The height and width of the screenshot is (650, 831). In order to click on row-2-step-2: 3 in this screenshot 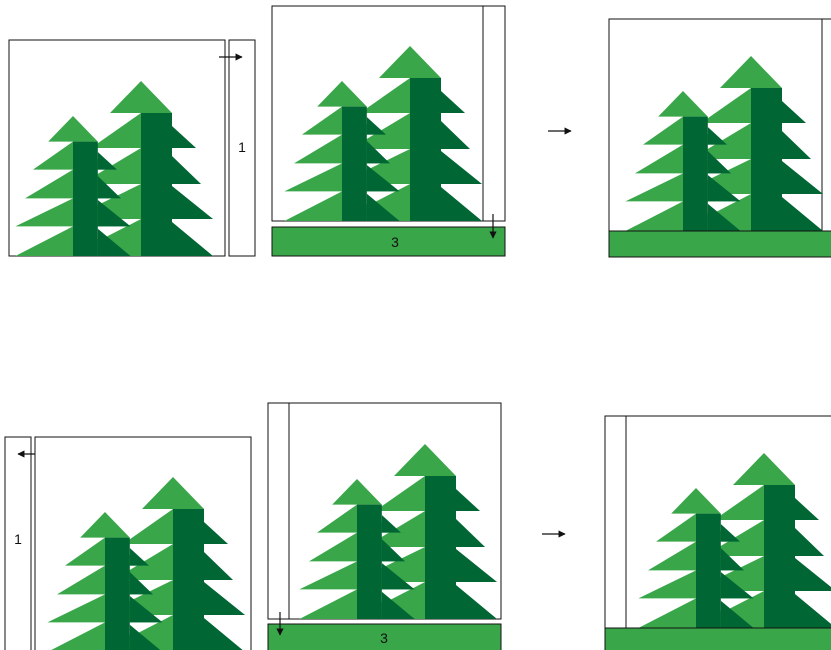, I will do `click(384, 526)`.